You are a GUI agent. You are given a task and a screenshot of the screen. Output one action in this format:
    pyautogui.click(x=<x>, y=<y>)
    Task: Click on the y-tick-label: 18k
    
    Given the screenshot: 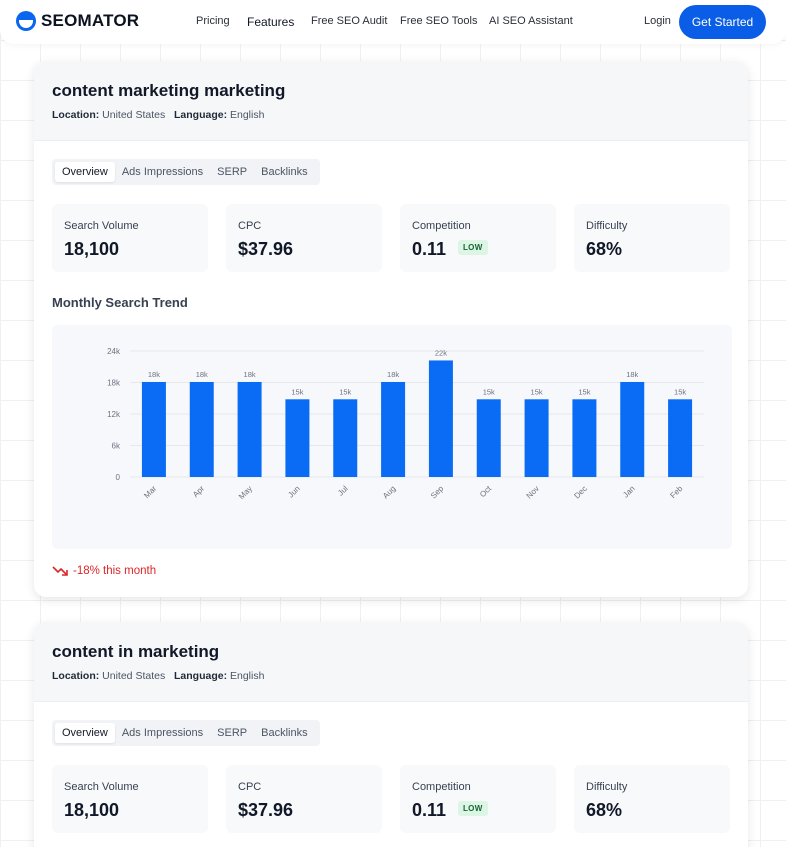 What is the action you would take?
    pyautogui.click(x=114, y=383)
    